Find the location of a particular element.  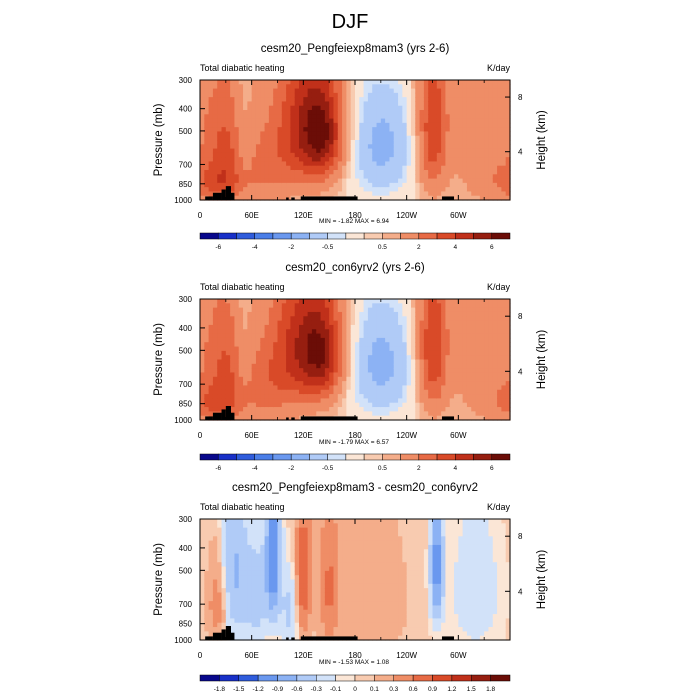

colorbar-swatch is located at coordinates (209, 457).